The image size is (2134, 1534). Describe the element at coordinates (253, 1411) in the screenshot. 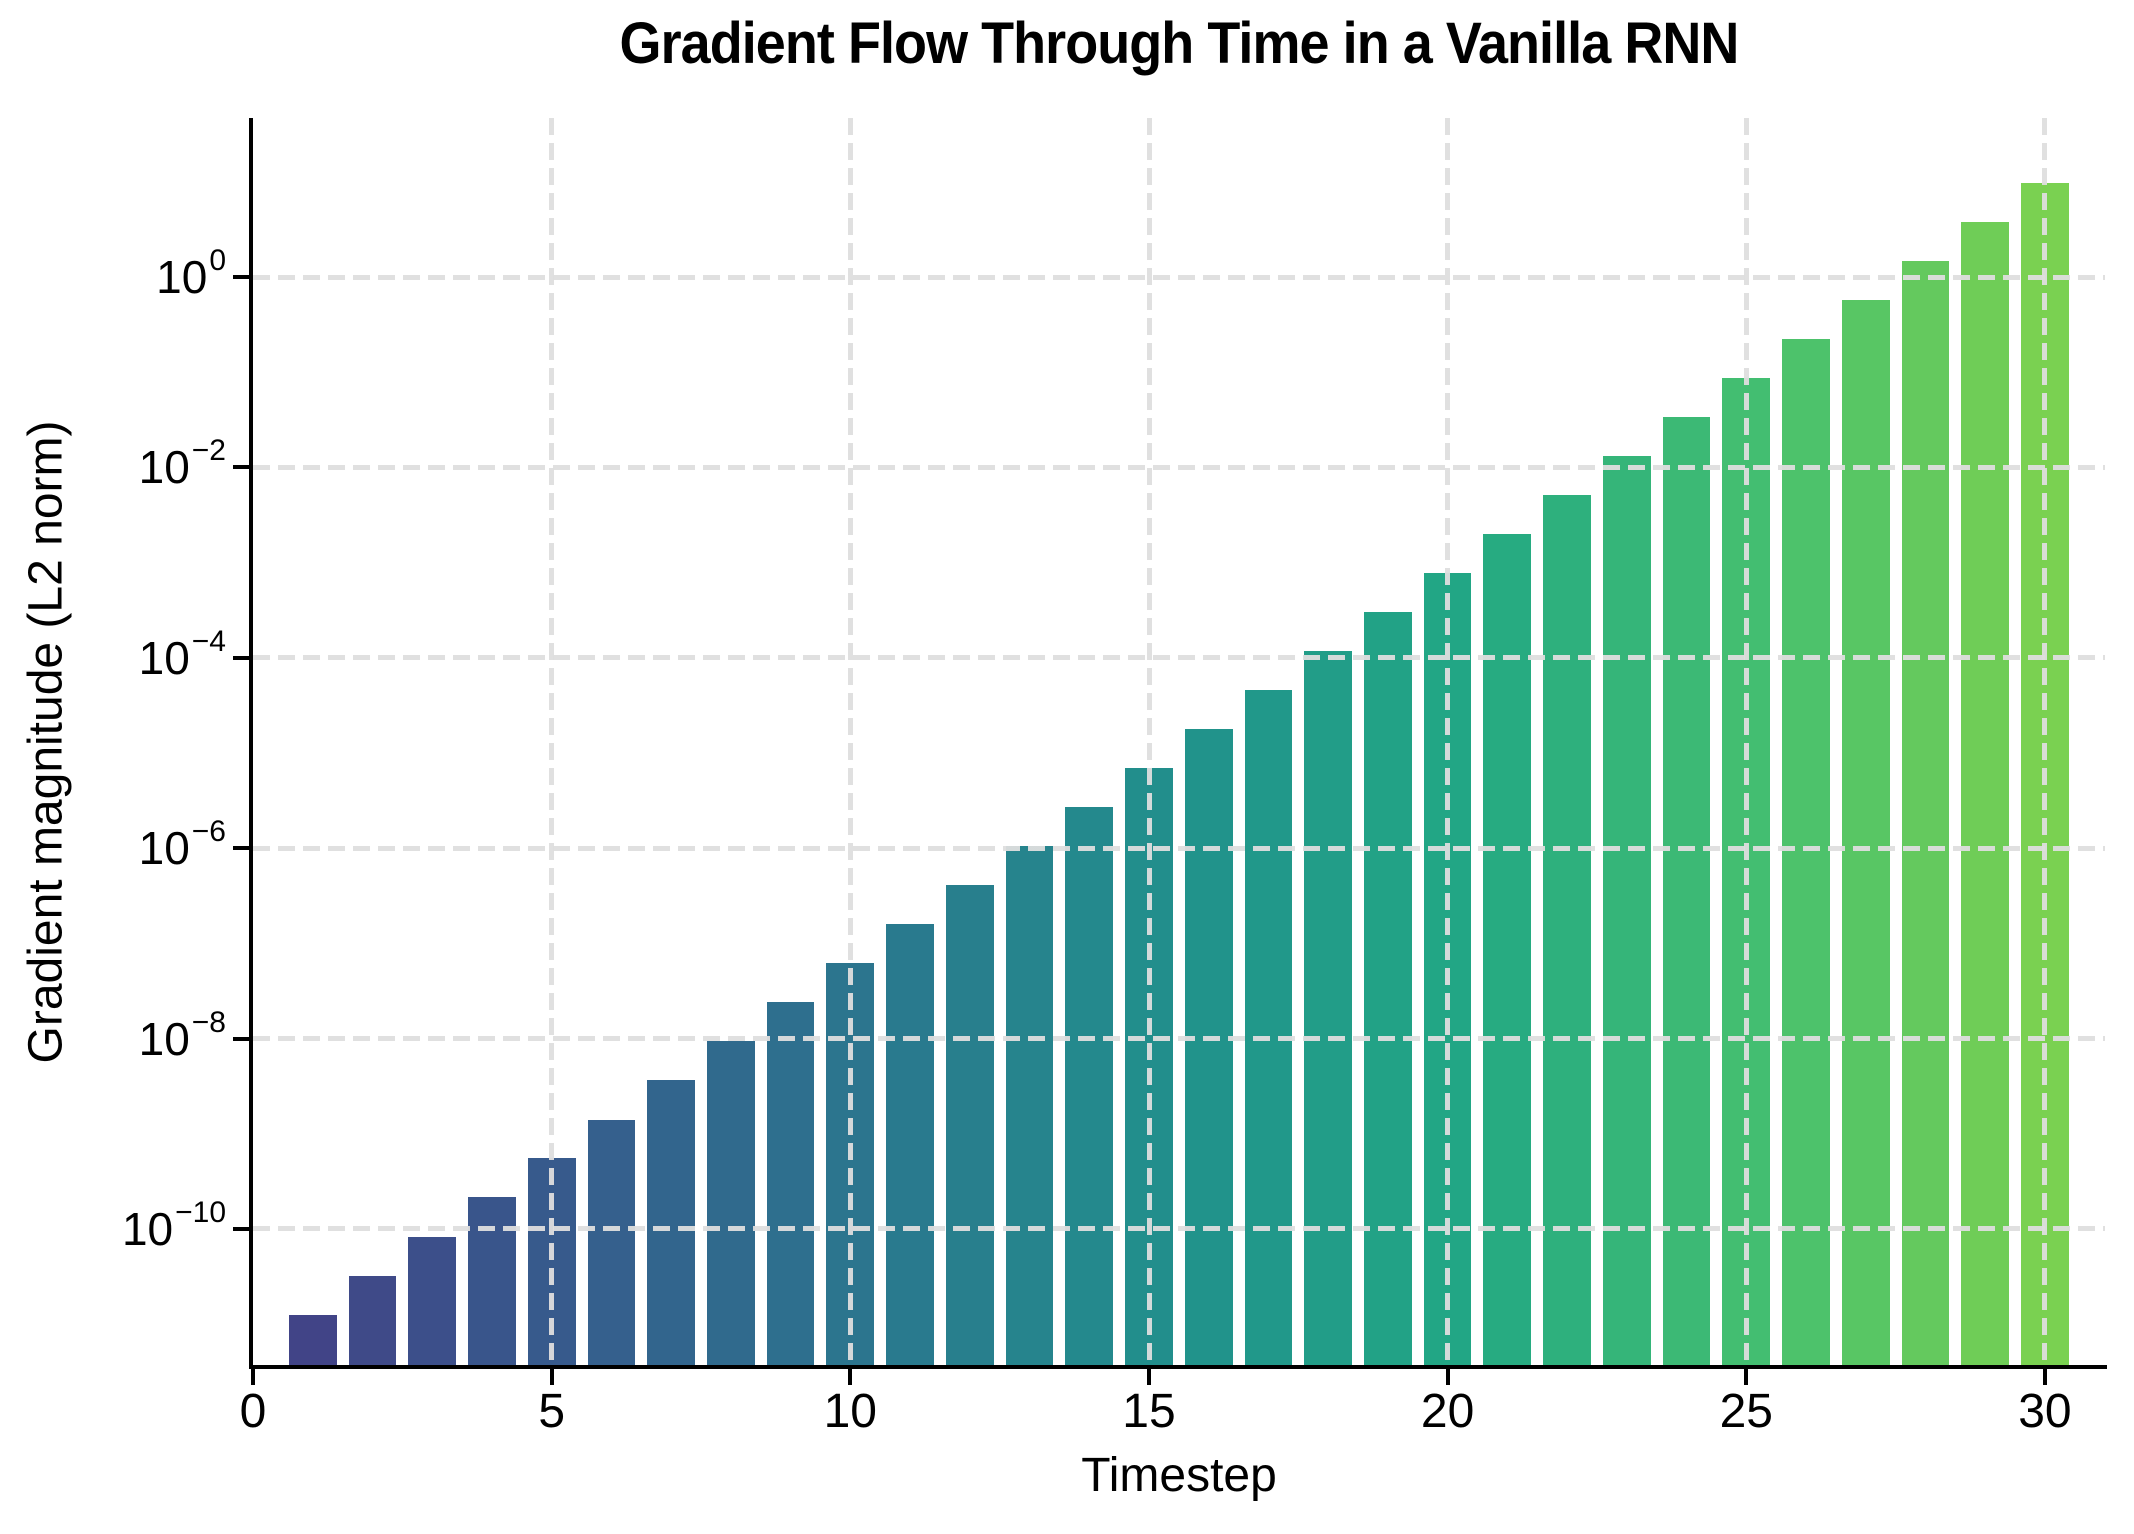

I see `x-tick-label-0: 0` at that location.